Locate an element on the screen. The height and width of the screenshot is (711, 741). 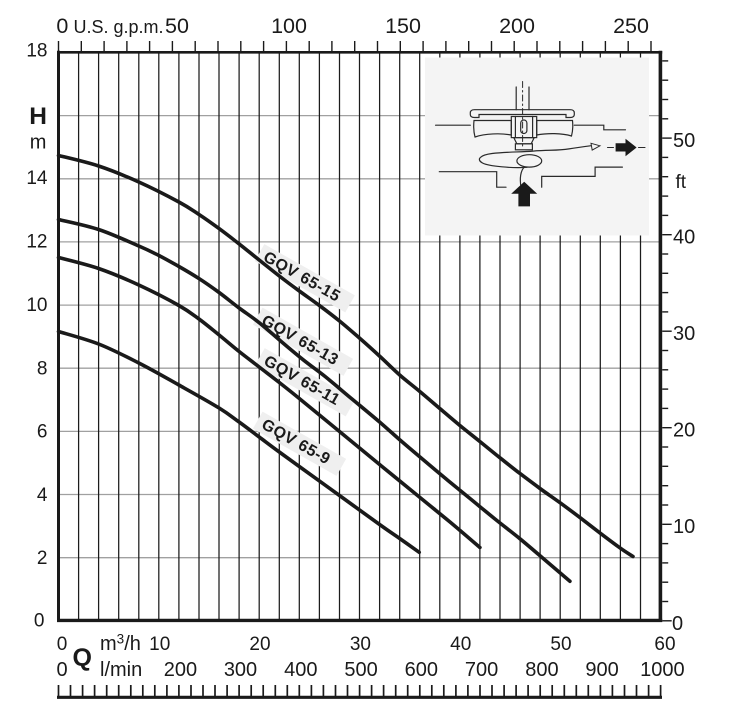
svg-text: 1000 is located at coordinates (662, 670).